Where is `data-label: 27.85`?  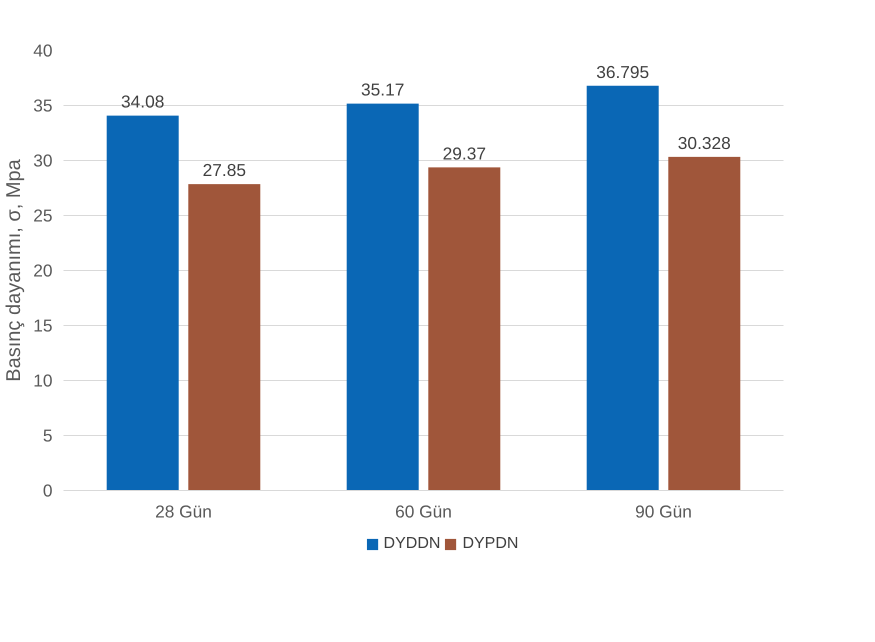
data-label: 27.85 is located at coordinates (224, 170).